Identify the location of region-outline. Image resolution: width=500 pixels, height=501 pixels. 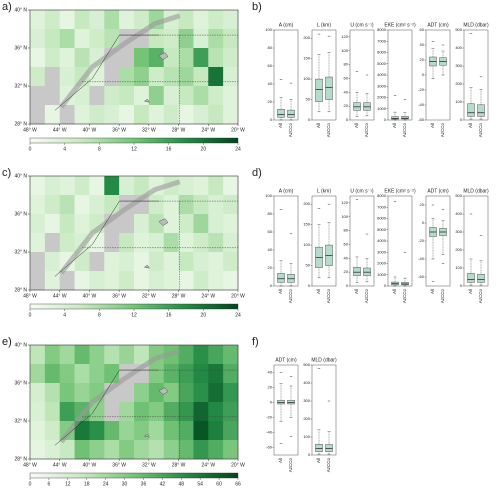
(160, 79).